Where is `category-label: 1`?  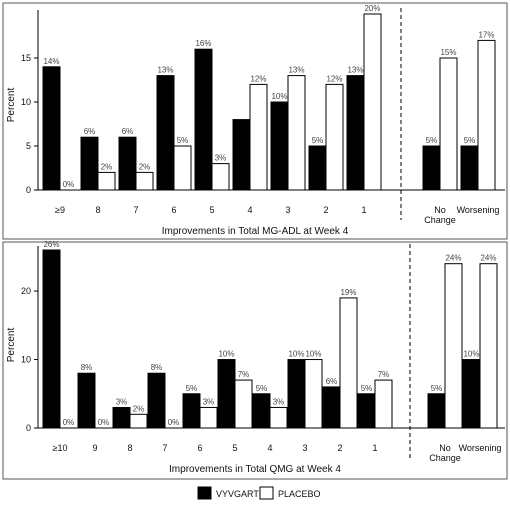 category-label: 1 is located at coordinates (363, 210).